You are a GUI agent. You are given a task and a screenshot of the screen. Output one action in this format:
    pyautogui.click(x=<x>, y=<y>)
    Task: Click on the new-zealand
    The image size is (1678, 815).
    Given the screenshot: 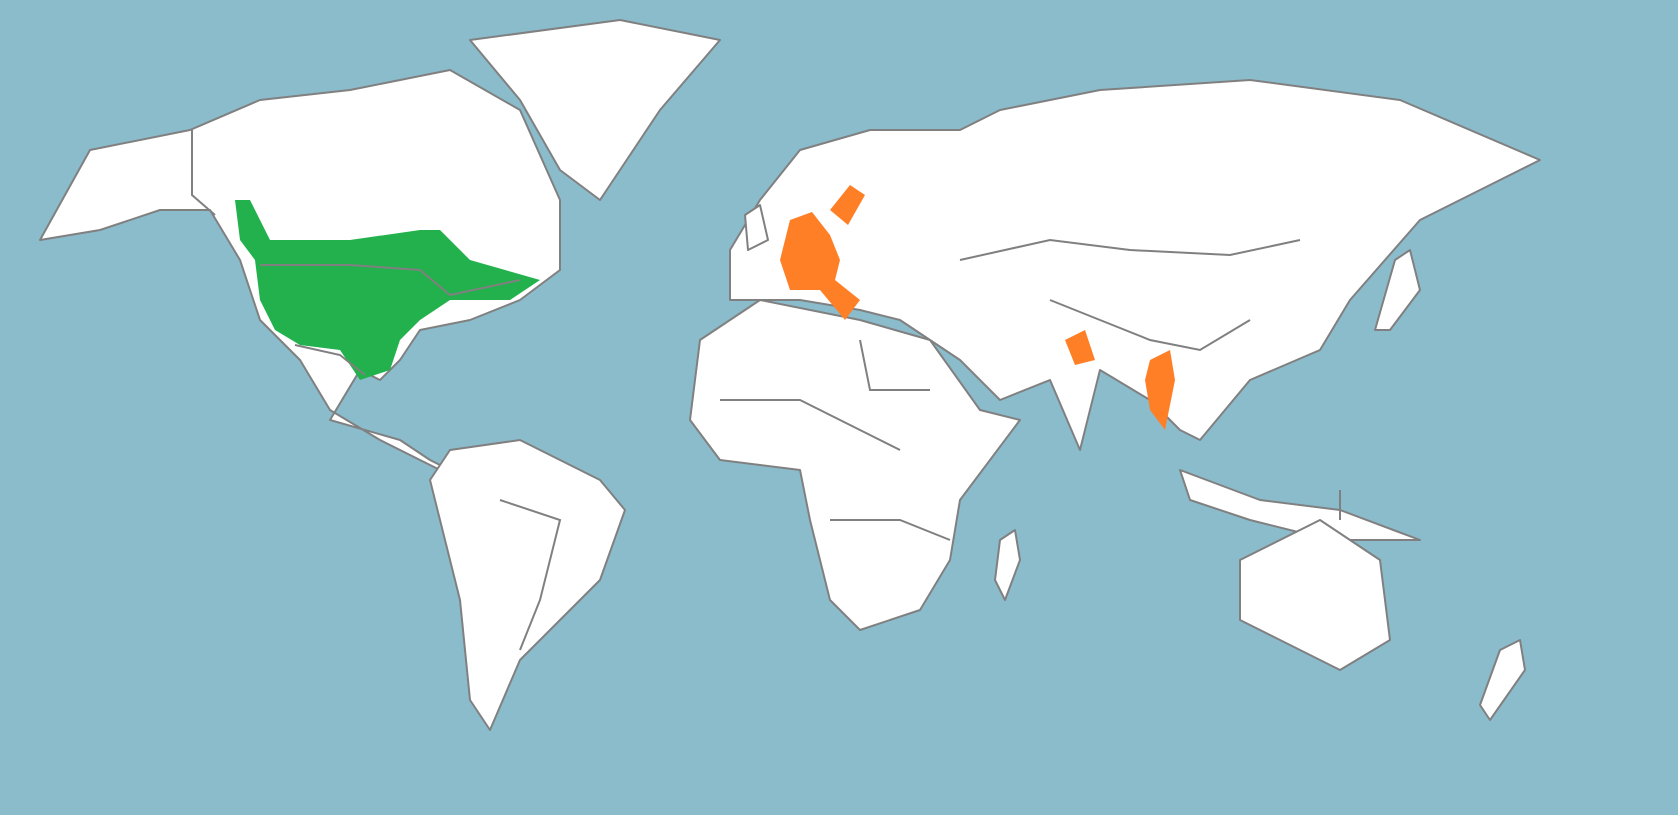 What is the action you would take?
    pyautogui.click(x=1502, y=680)
    